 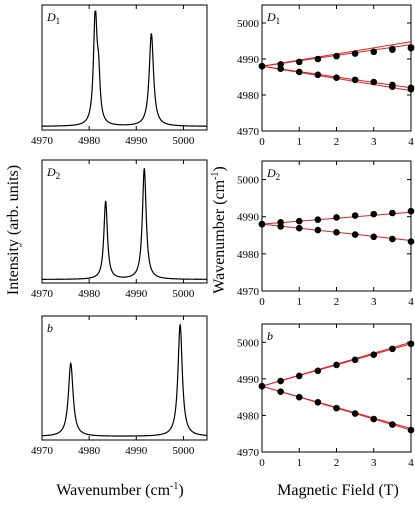 What do you see at coordinates (337, 302) in the screenshot?
I see `field-panel-2-x-tick-label: 2` at bounding box center [337, 302].